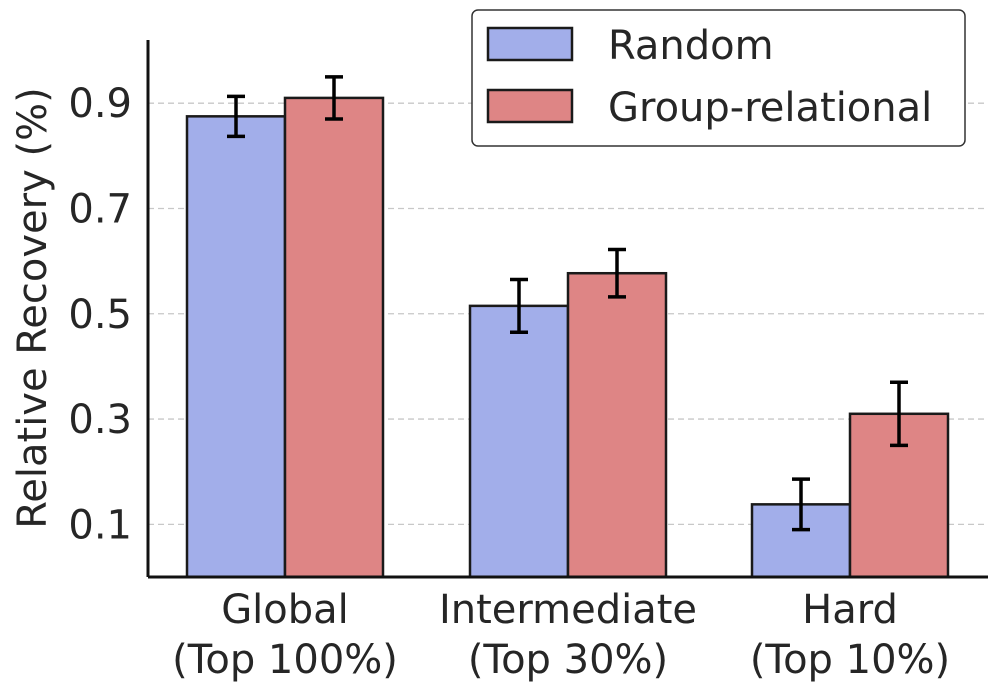 The height and width of the screenshot is (688, 997). What do you see at coordinates (770, 108) in the screenshot?
I see `legend-label-group-relational: Group-relational` at bounding box center [770, 108].